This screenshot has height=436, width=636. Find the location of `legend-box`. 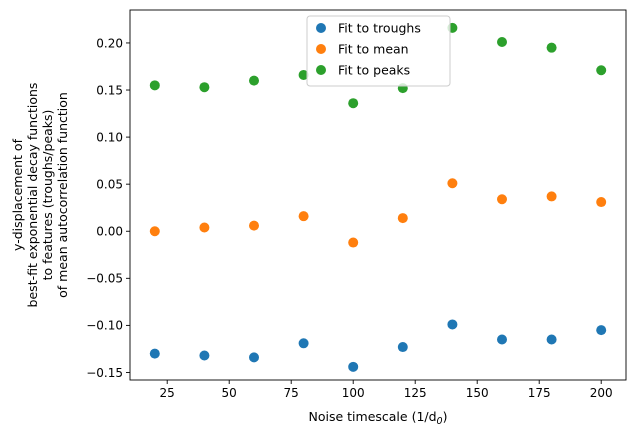

legend-box is located at coordinates (378, 51).